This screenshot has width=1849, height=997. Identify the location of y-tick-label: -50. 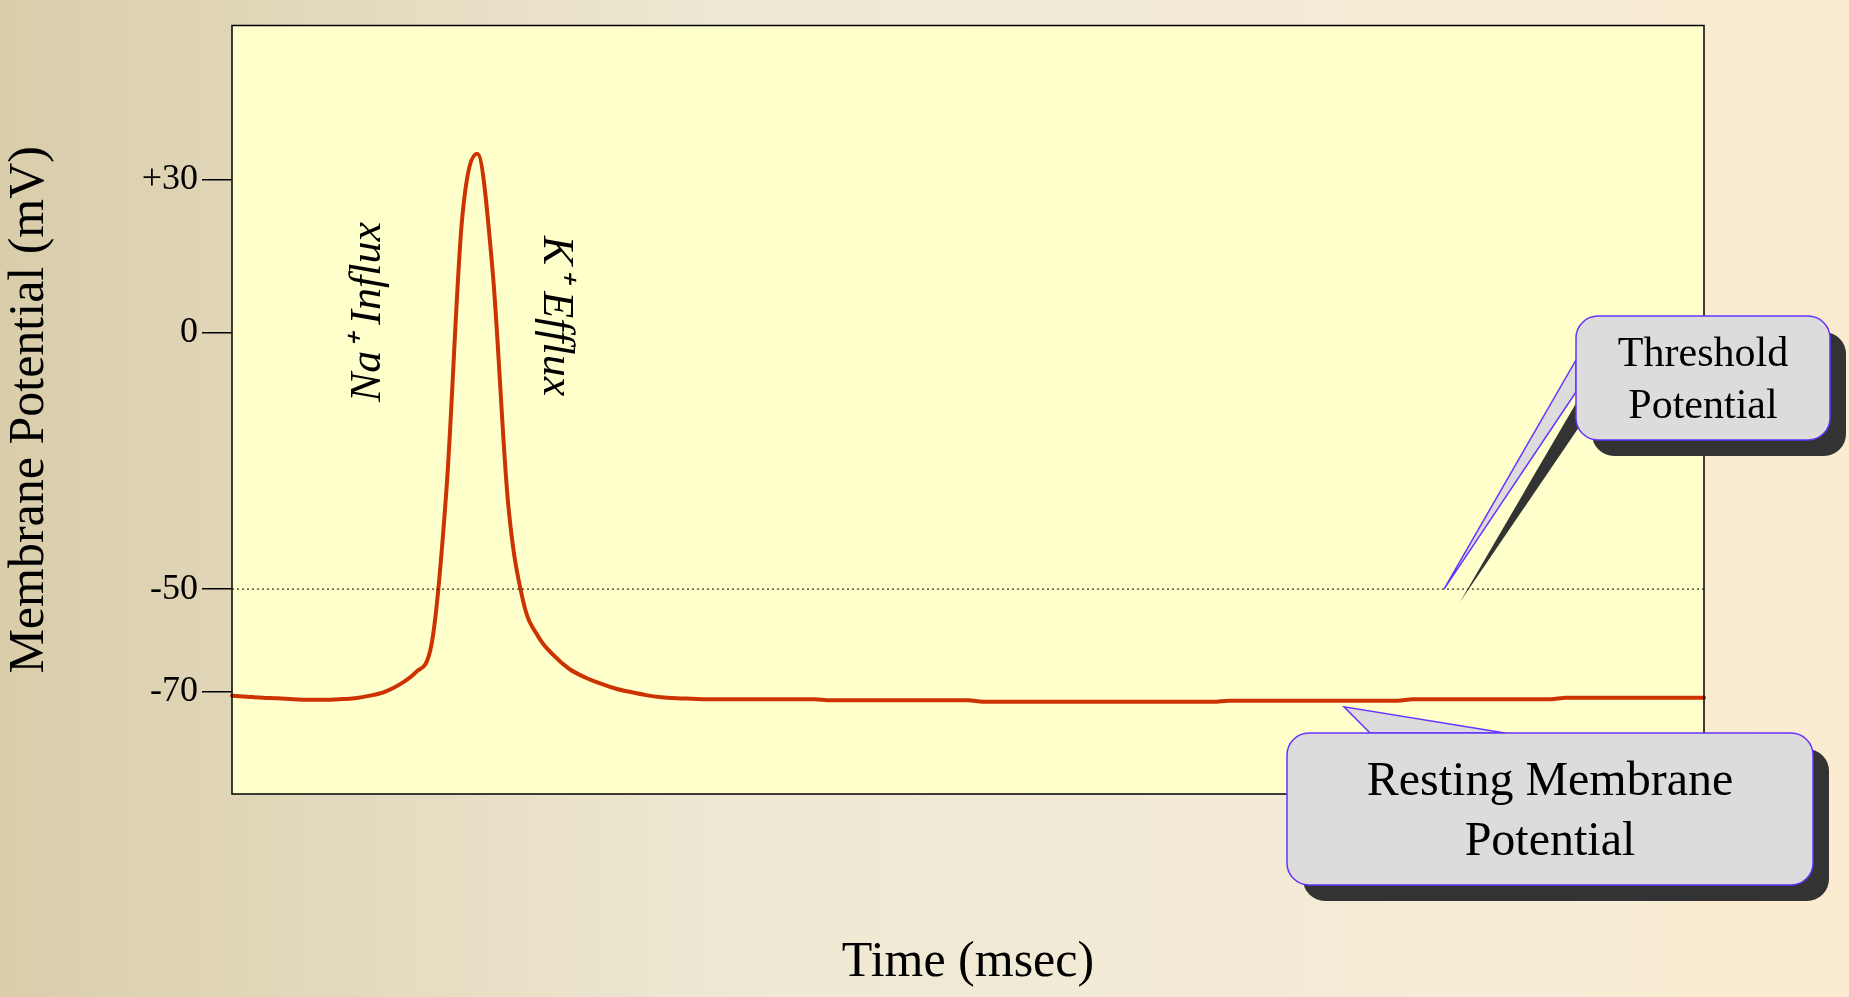
(174, 586).